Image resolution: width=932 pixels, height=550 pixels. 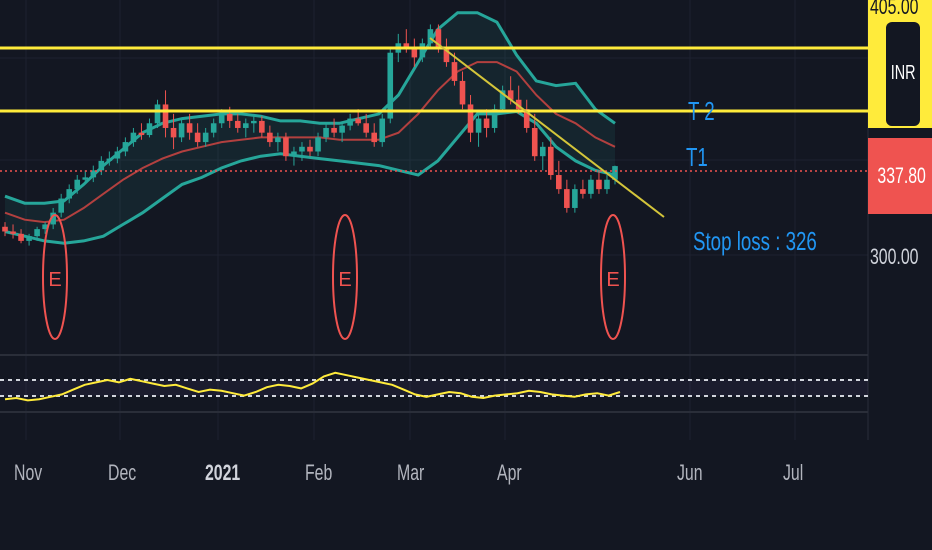 I want to click on target-2-label: T 2, so click(x=701, y=111).